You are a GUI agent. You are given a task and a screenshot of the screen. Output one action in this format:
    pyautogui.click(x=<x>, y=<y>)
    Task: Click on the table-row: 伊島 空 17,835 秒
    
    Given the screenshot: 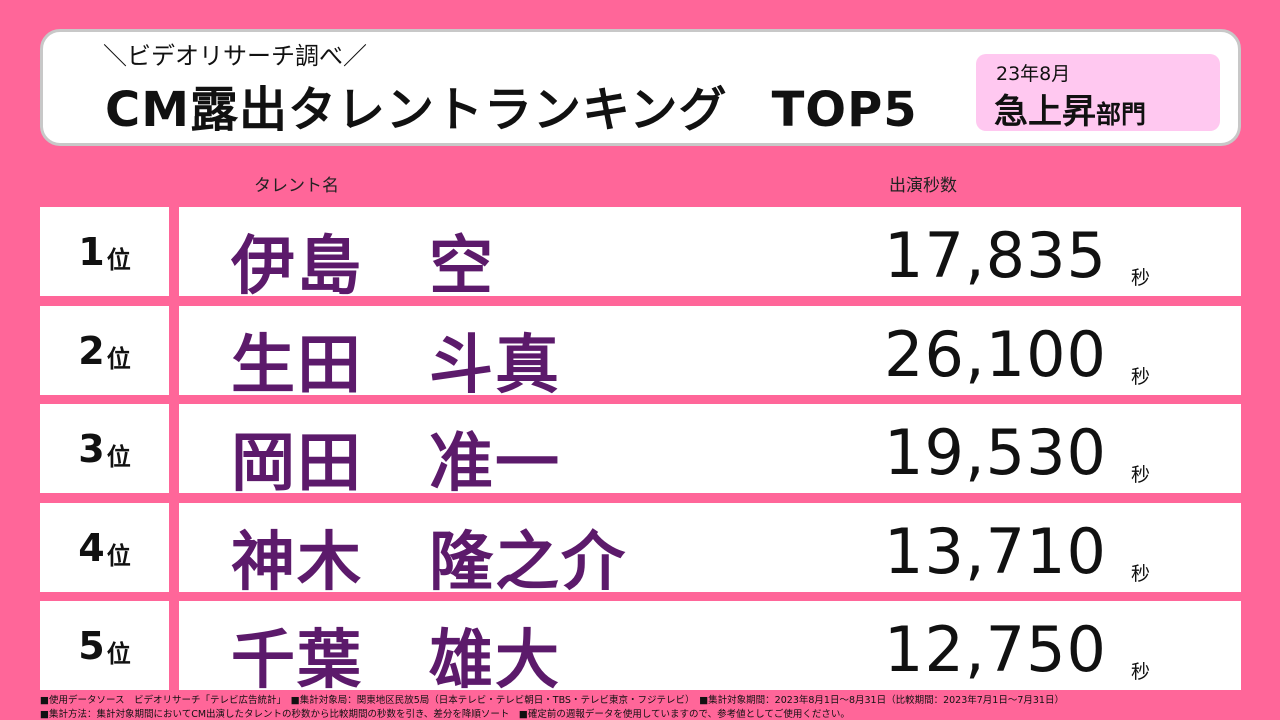 What is the action you would take?
    pyautogui.click(x=710, y=255)
    